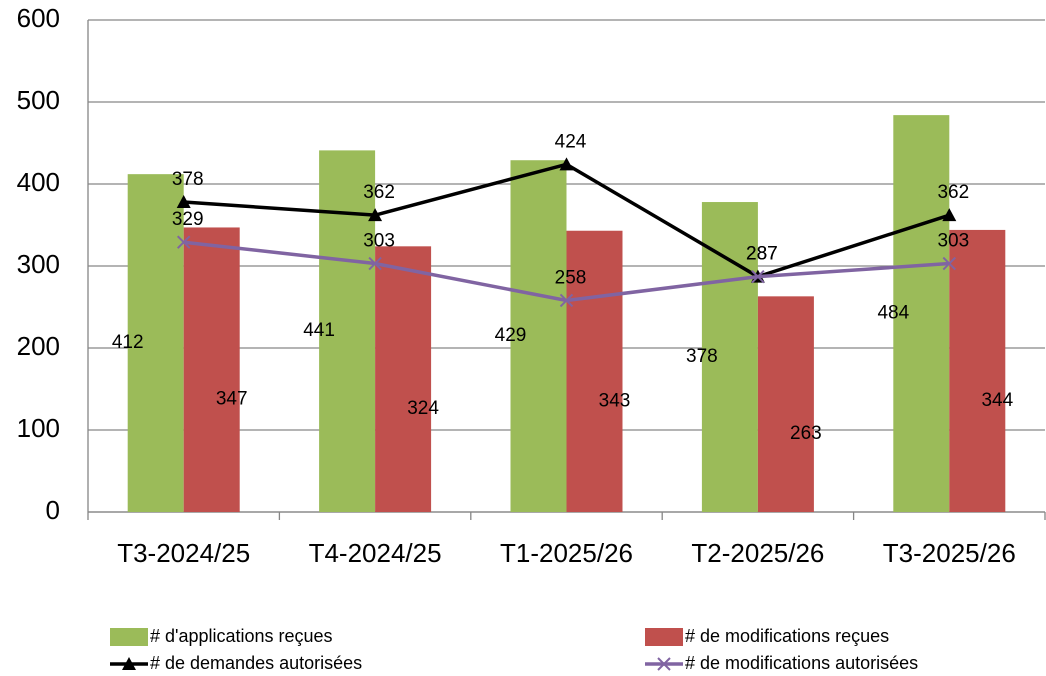  Describe the element at coordinates (423, 408) in the screenshot. I see `data-label: 324` at that location.